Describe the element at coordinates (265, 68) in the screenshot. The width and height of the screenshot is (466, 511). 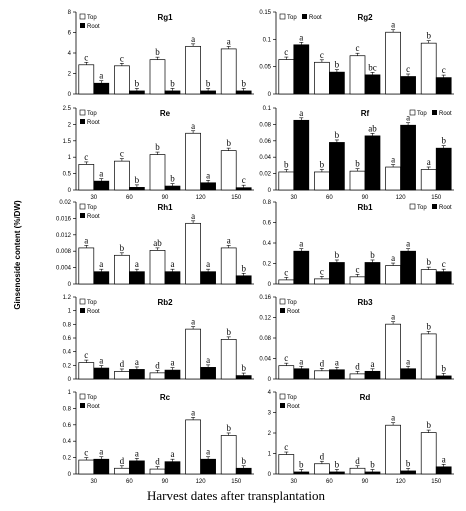
I see `y-tick-label: 0.05` at that location.